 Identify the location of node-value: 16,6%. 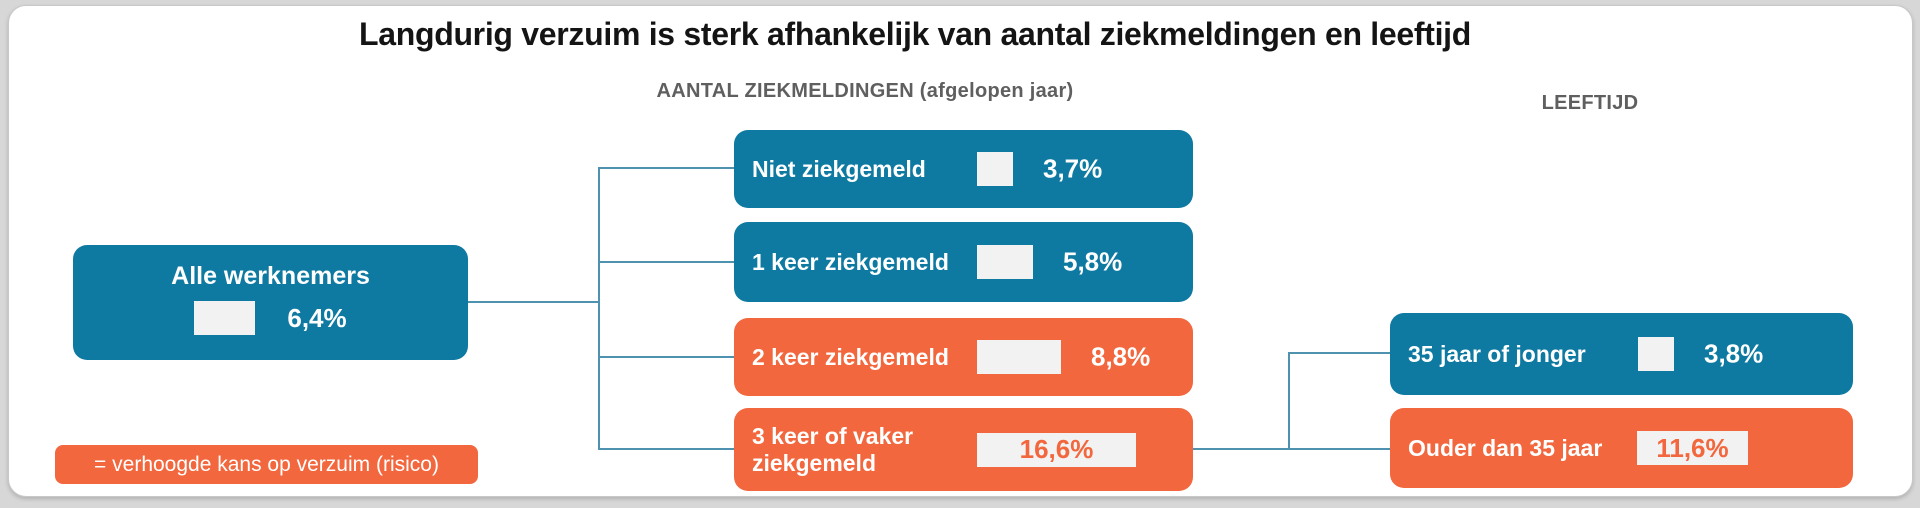
(1056, 449).